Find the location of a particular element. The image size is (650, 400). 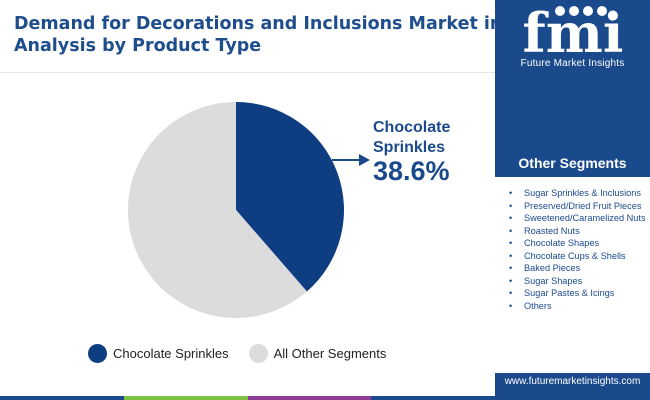

callout-label: Chocolate Sprinkles is located at coordinates (433, 138).